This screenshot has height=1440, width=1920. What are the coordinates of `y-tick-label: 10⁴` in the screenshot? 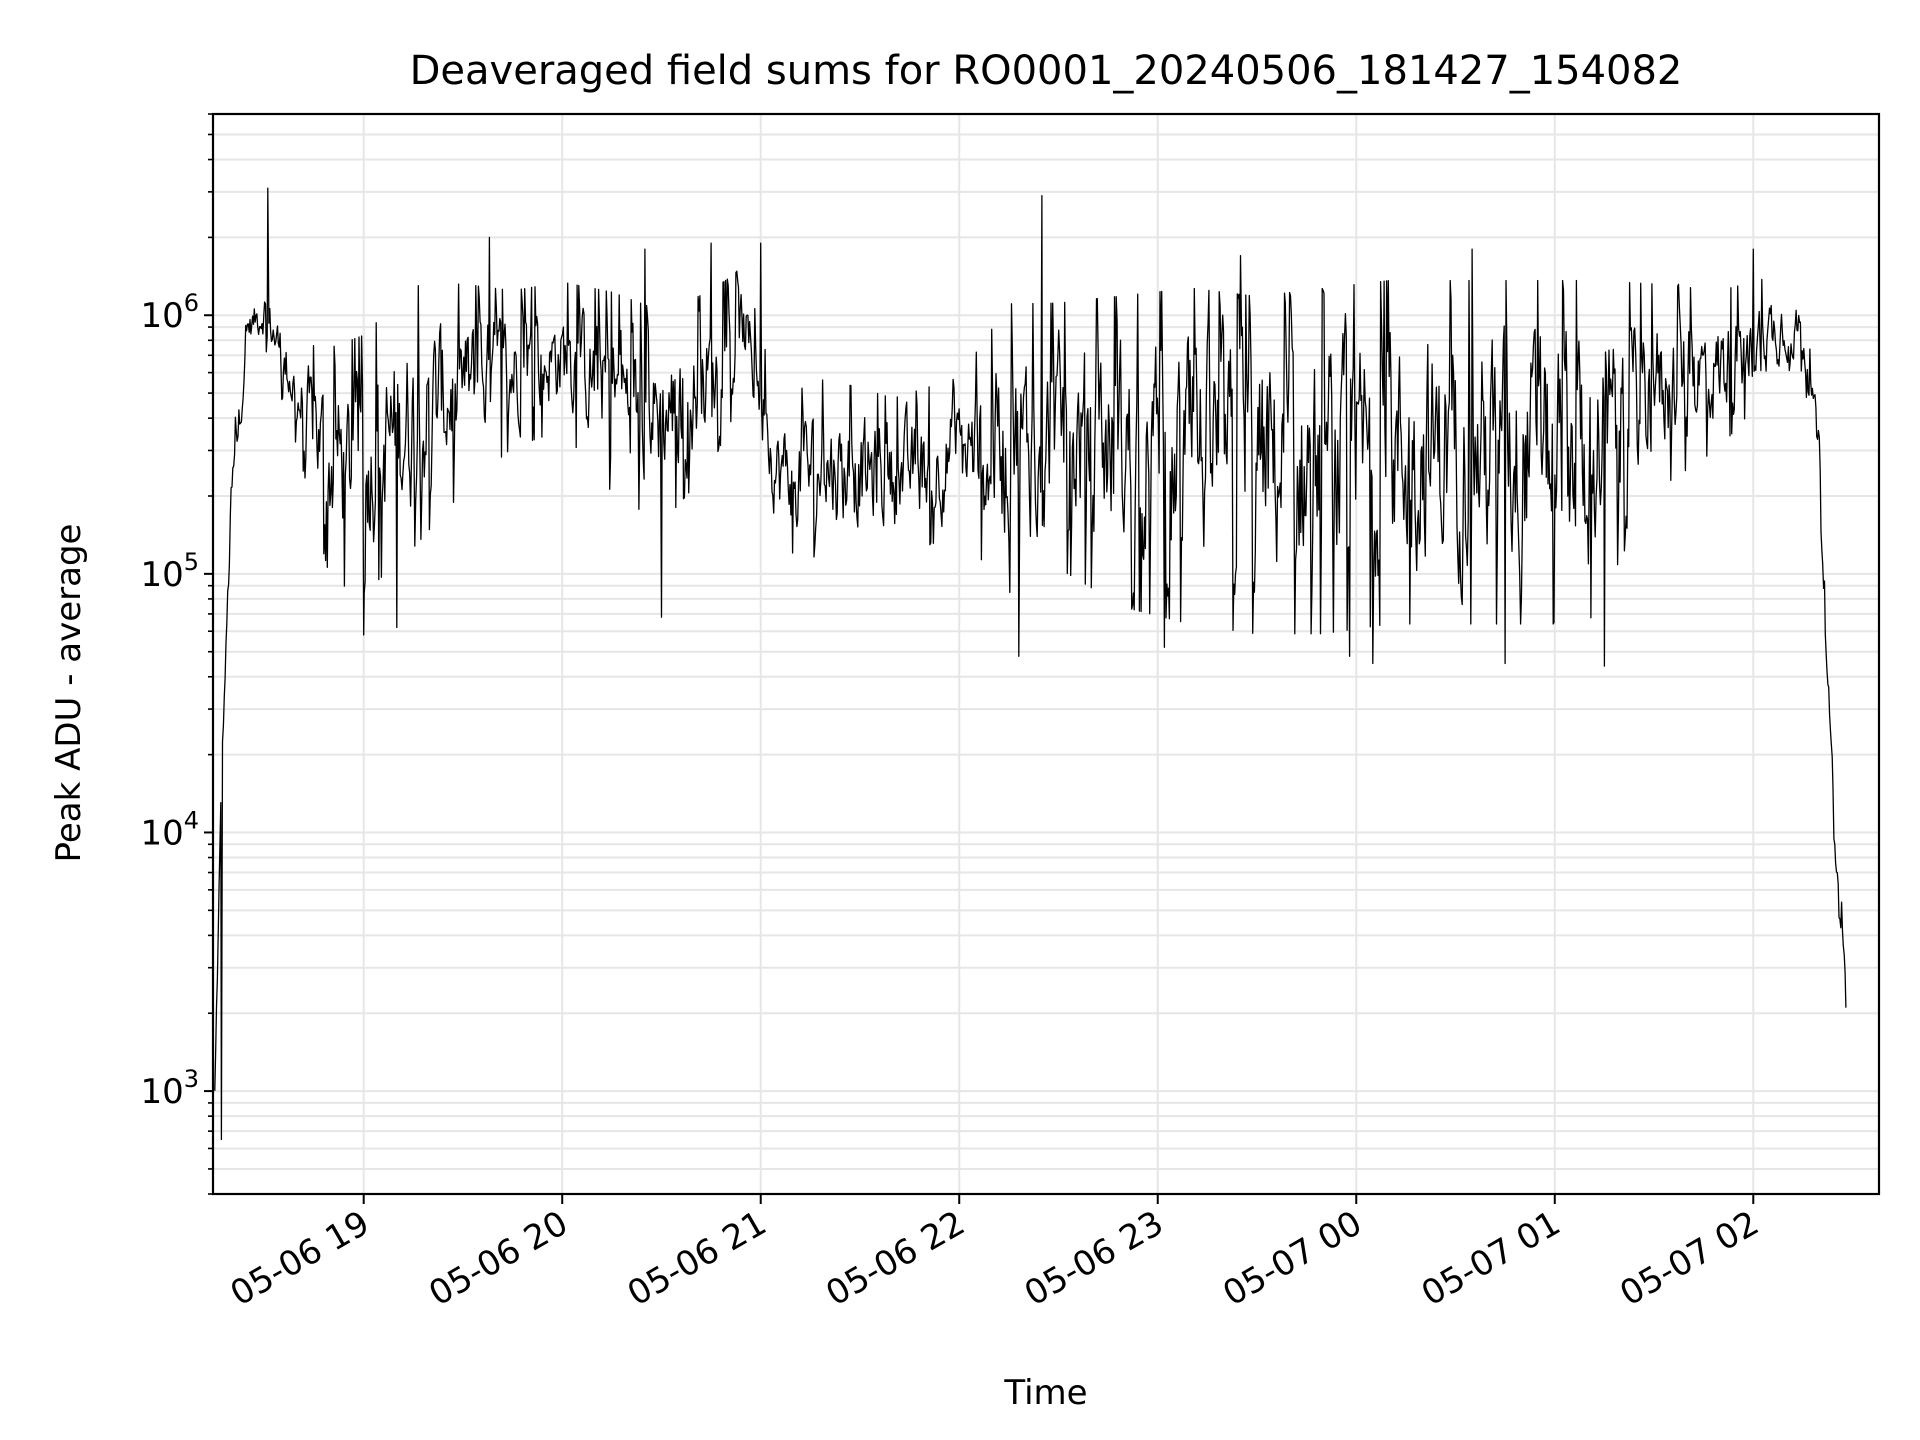 It's located at (169, 829).